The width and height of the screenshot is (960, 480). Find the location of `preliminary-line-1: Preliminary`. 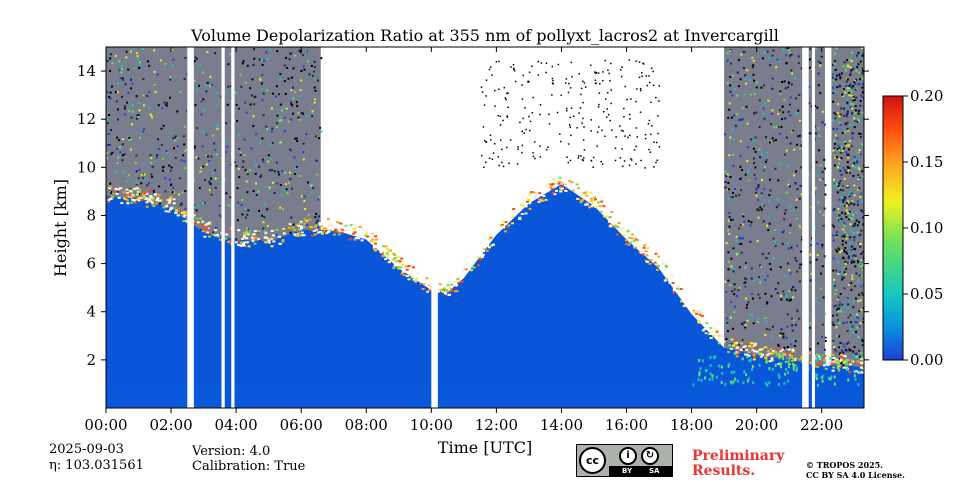

preliminary-line-1: Preliminary is located at coordinates (738, 456).